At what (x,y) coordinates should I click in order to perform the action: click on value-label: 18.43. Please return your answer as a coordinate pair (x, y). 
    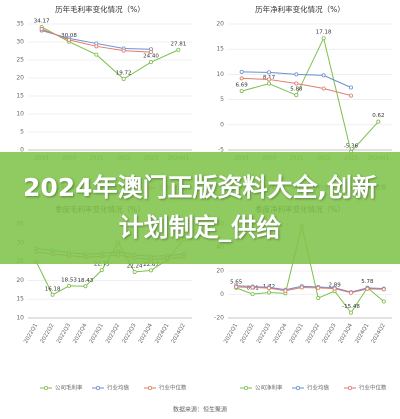
    Looking at the image, I should click on (86, 281).